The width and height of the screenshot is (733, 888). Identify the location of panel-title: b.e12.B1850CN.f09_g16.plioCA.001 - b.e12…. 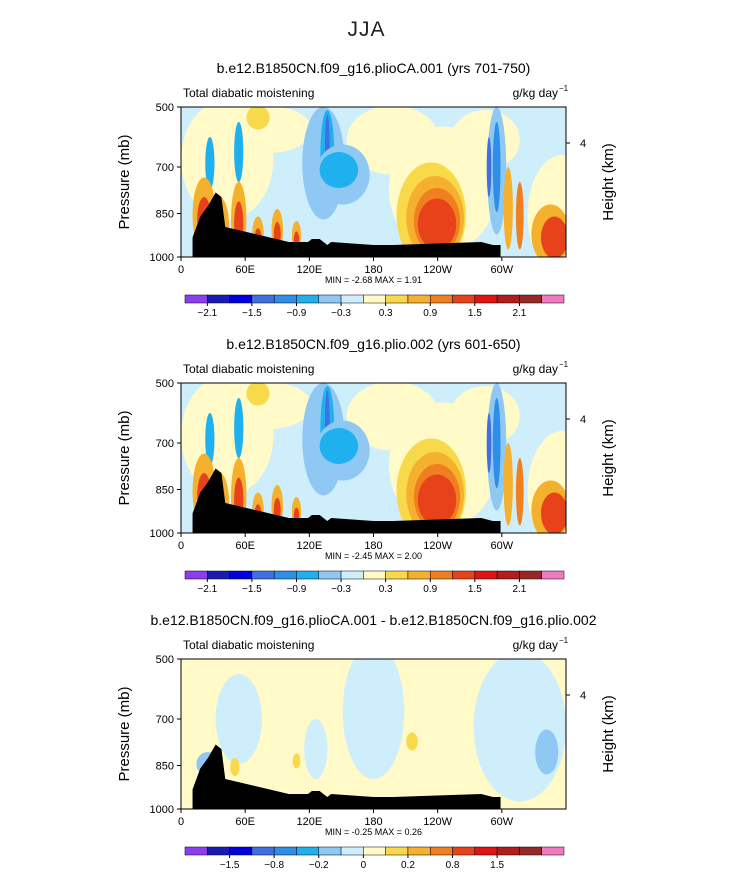
(374, 620).